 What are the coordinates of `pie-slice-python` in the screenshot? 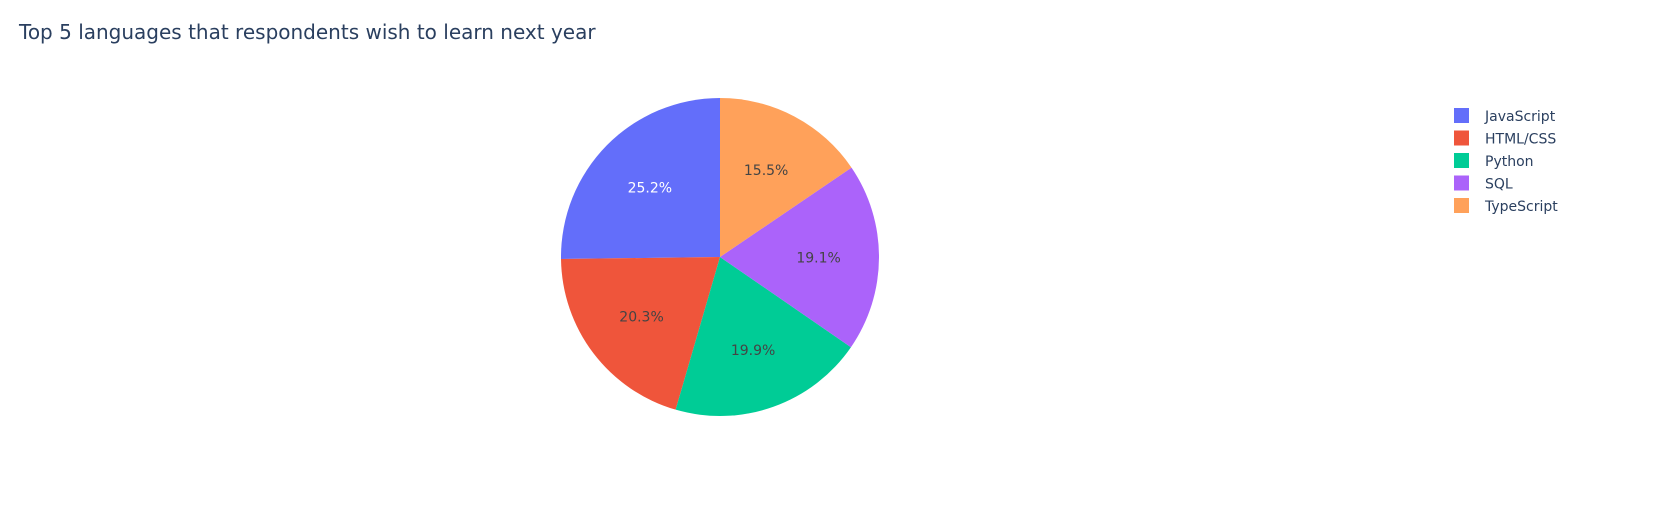 It's located at (763, 336).